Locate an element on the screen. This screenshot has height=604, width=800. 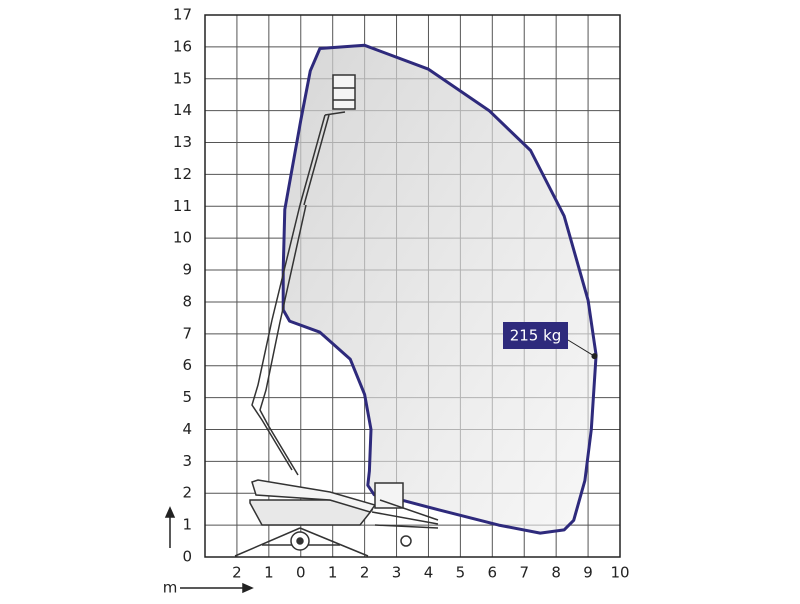
y-tick-label: 3 is located at coordinates (187, 461).